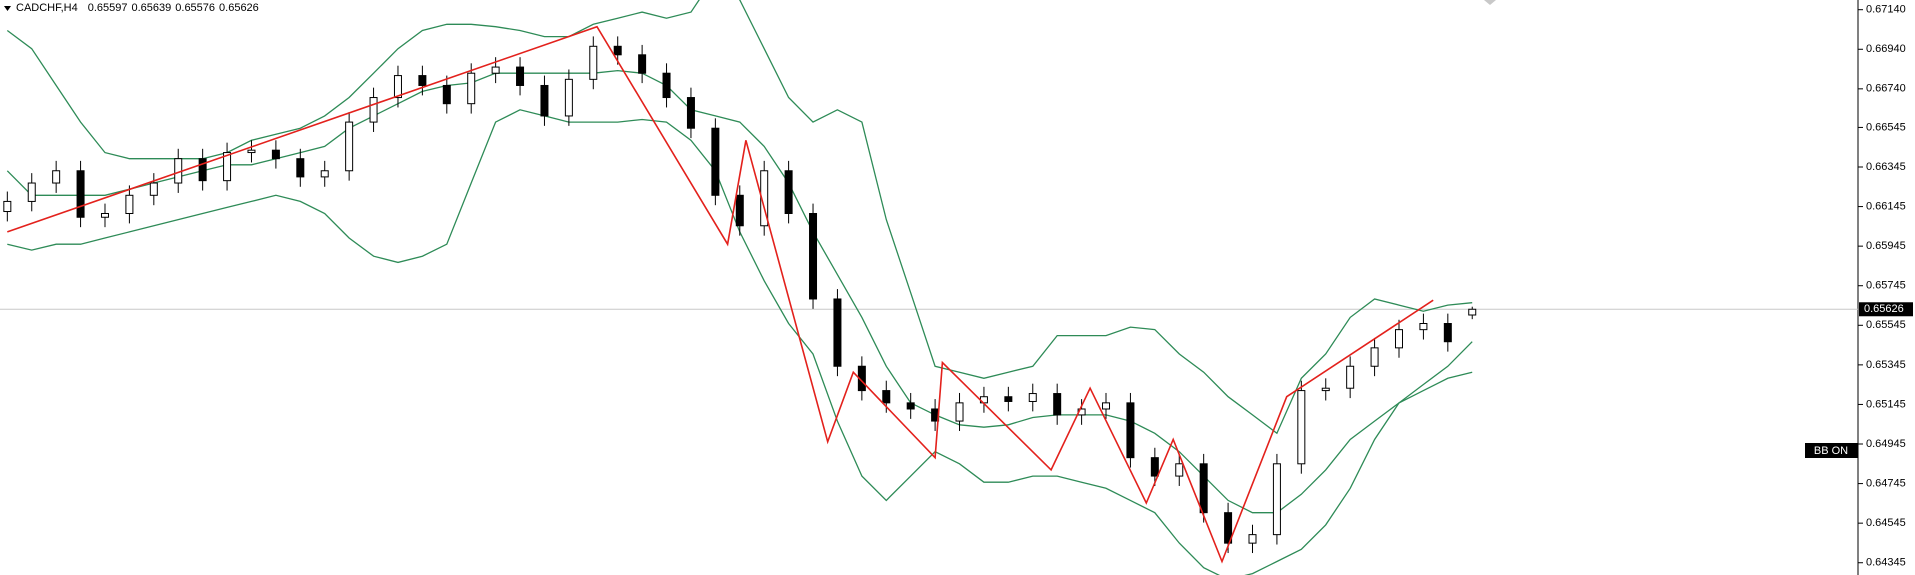  Describe the element at coordinates (1886, 10) in the screenshot. I see `y-tick-label: 0.67140` at that location.